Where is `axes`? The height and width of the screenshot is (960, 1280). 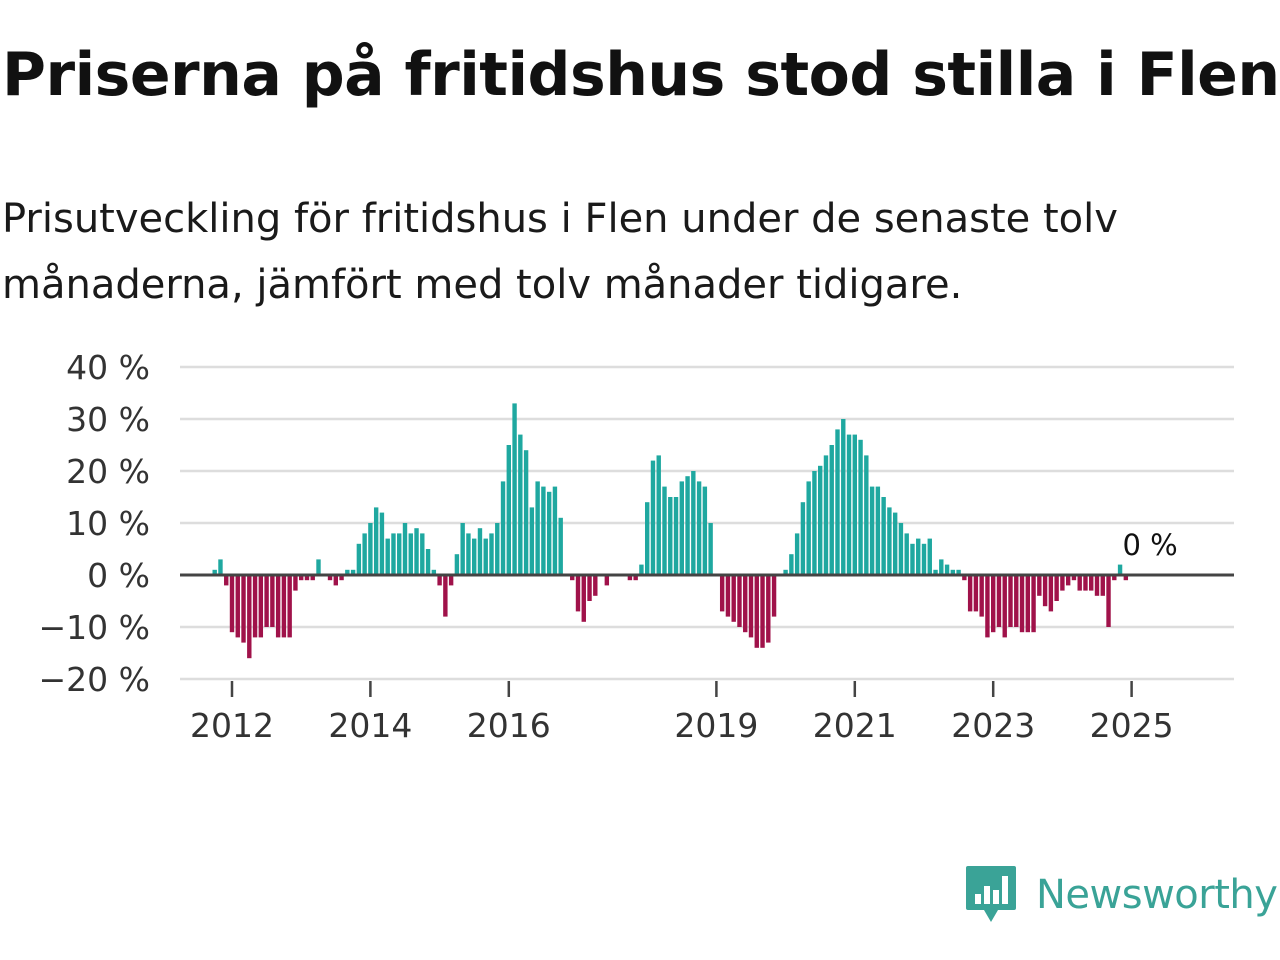 axes is located at coordinates (707, 635).